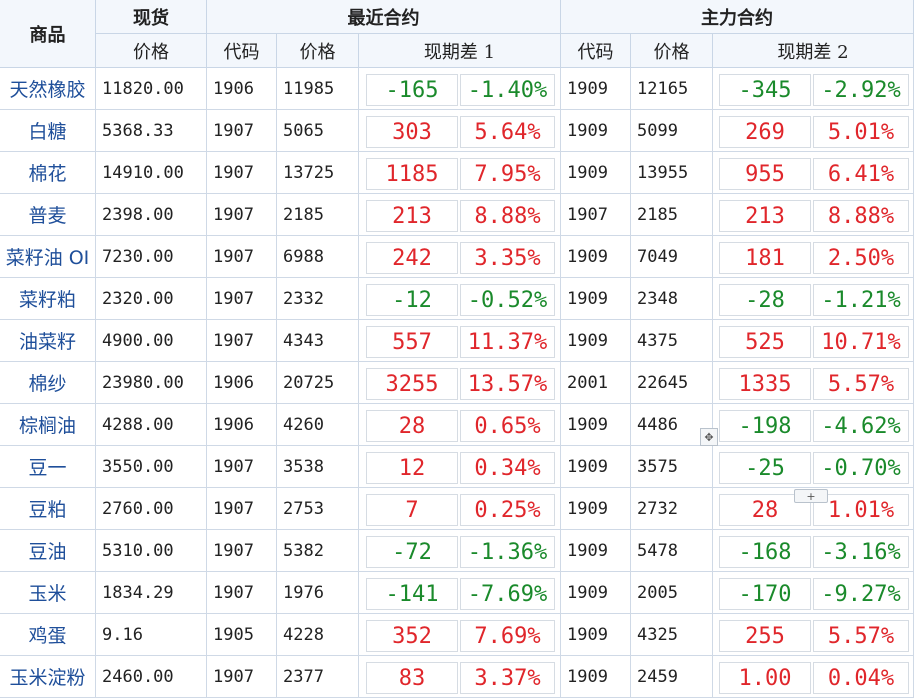  Describe the element at coordinates (765, 300) in the screenshot. I see `basis-2-diff: -28` at that location.